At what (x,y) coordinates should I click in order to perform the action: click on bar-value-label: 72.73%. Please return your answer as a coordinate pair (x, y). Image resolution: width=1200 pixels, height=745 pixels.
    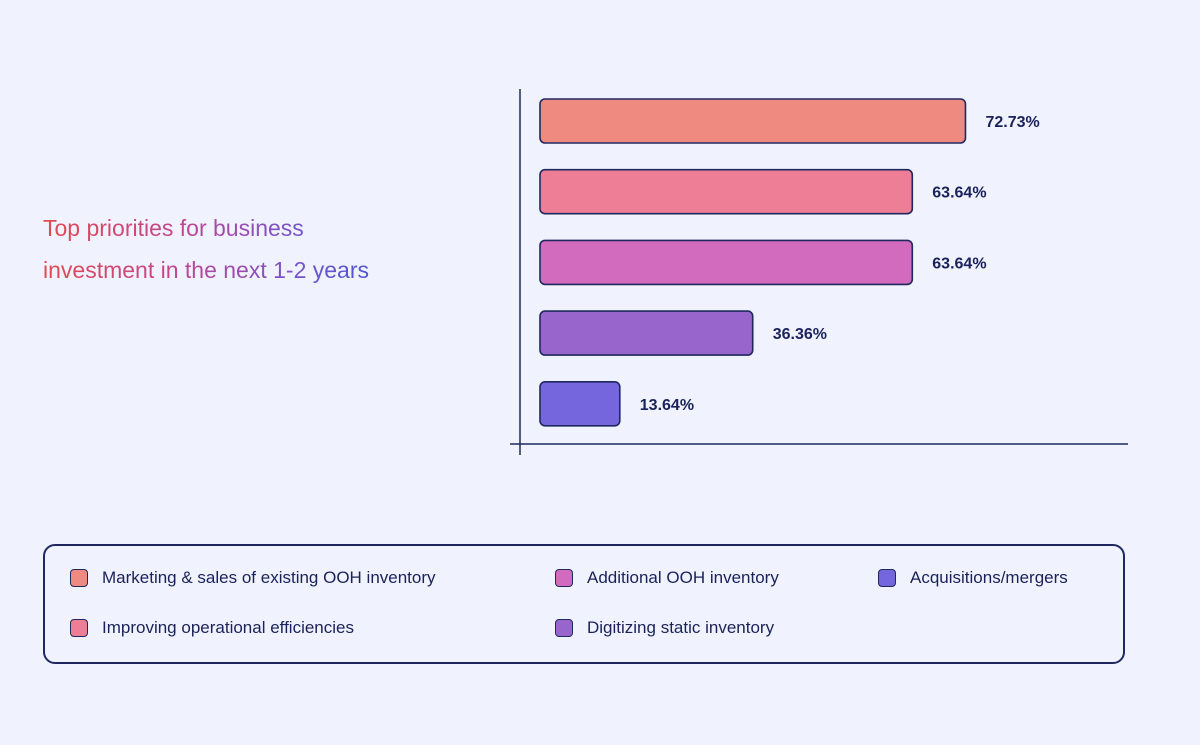
    Looking at the image, I should click on (1012, 122).